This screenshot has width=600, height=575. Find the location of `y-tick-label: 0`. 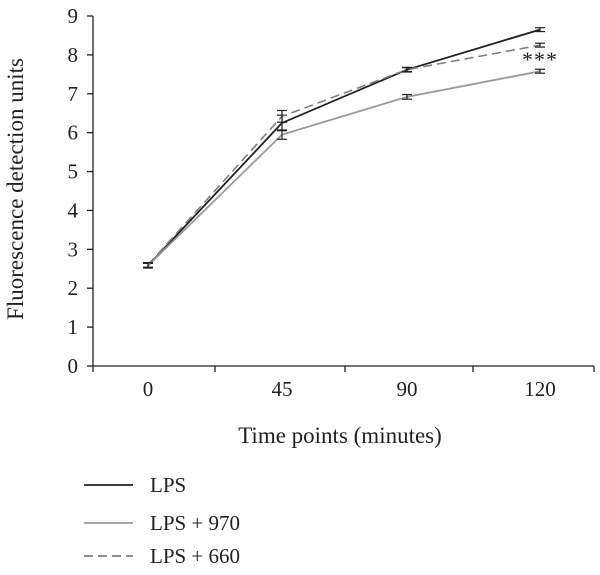

y-tick-label: 0 is located at coordinates (73, 366).